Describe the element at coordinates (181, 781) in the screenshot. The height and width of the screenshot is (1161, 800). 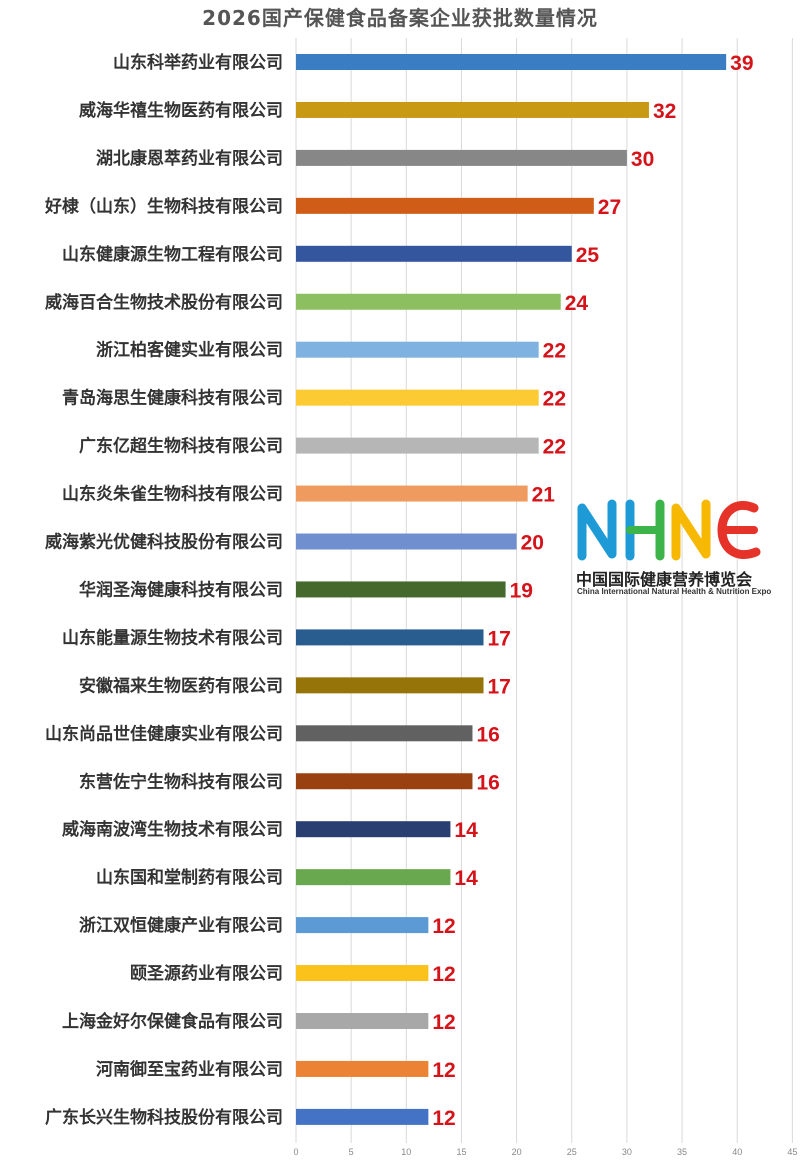
I see `category-label: 东营佐宁生物科技有限公司` at that location.